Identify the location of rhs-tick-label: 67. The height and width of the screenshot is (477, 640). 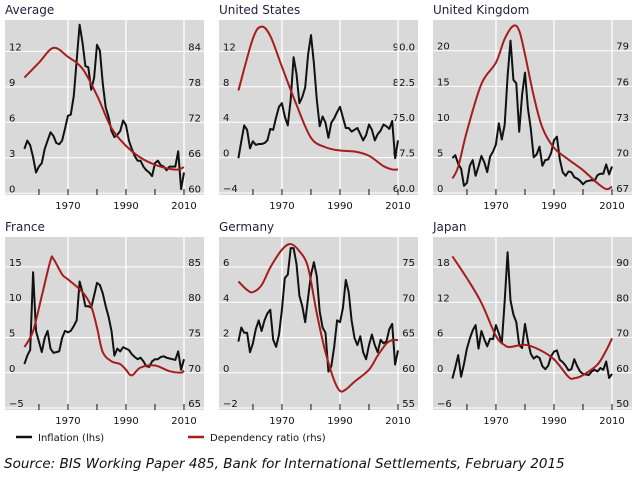
(622, 189).